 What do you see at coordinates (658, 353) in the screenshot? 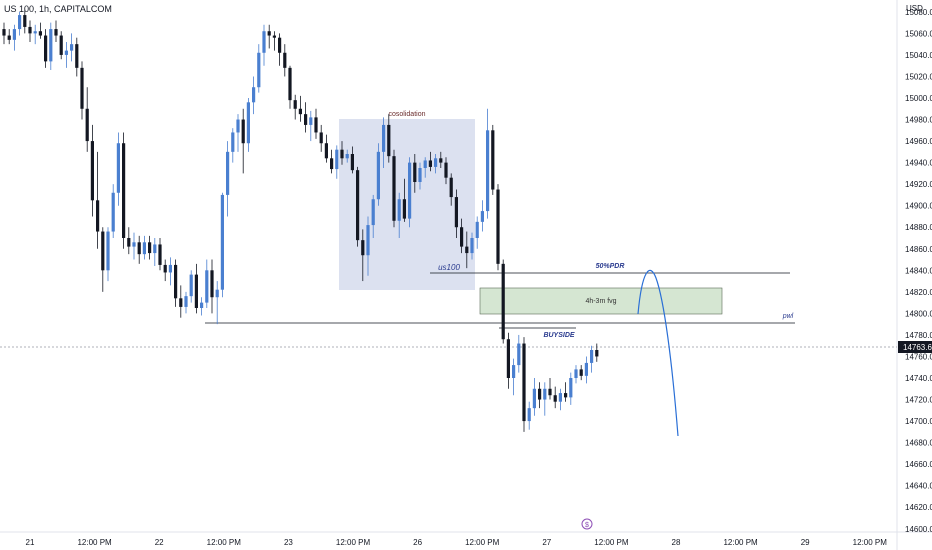
I see `projection-curve` at bounding box center [658, 353].